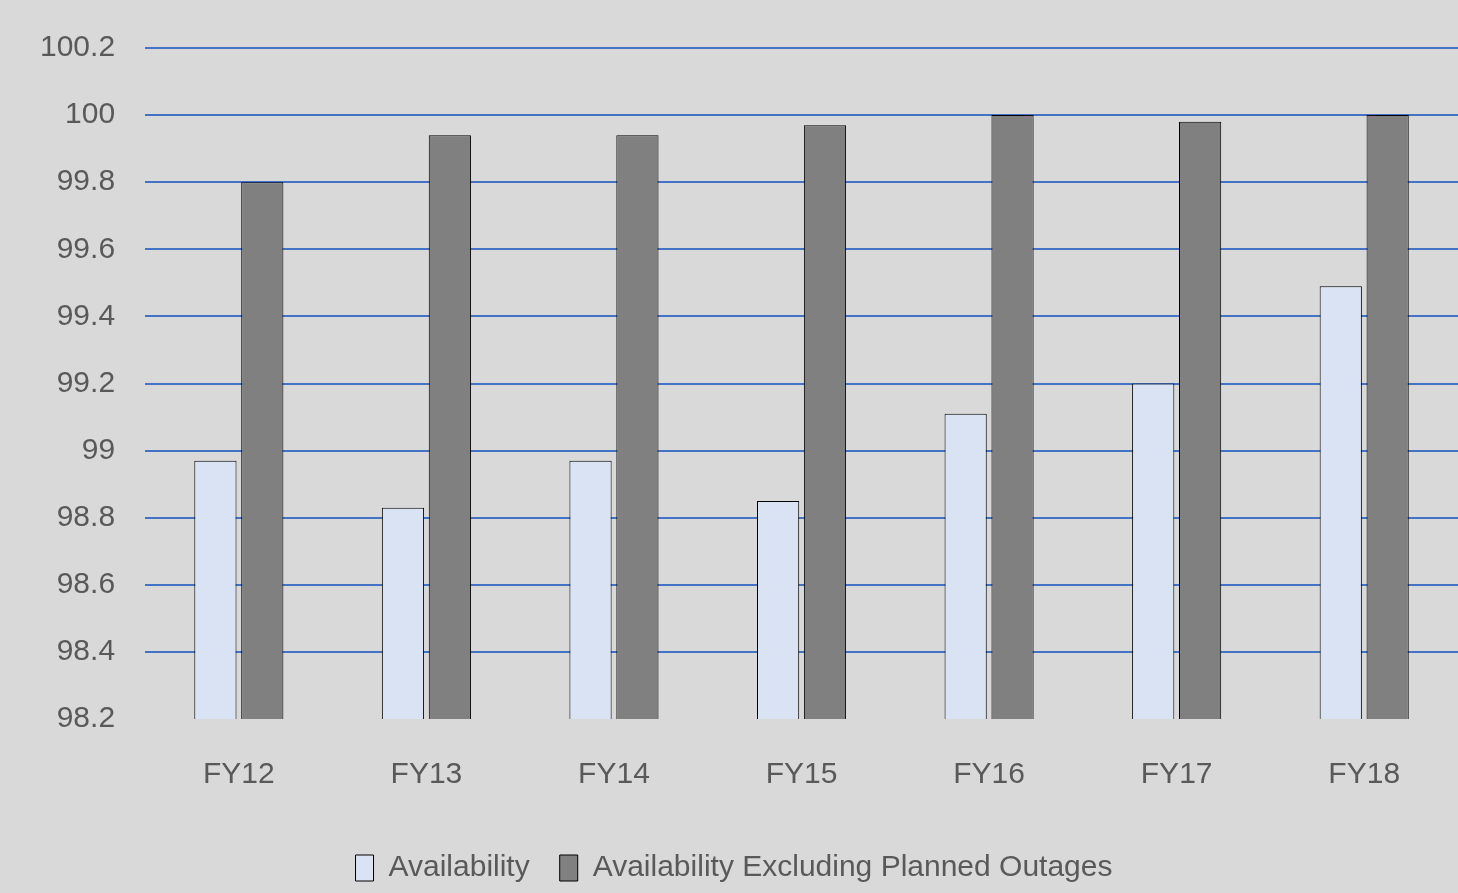  Describe the element at coordinates (238, 773) in the screenshot. I see `x-tick-label: FY12` at that location.